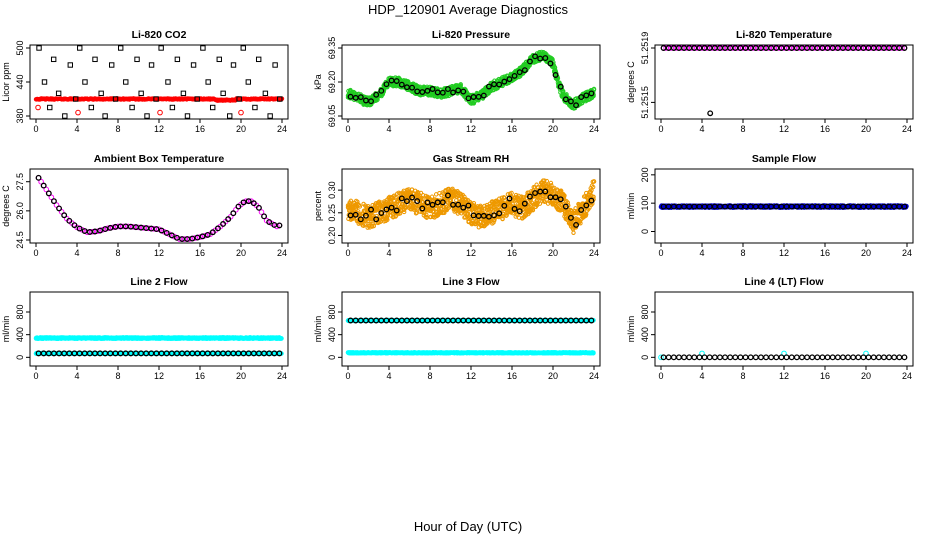  Describe the element at coordinates (159, 35) in the screenshot. I see `panel-title: Li-820 CO2` at that location.